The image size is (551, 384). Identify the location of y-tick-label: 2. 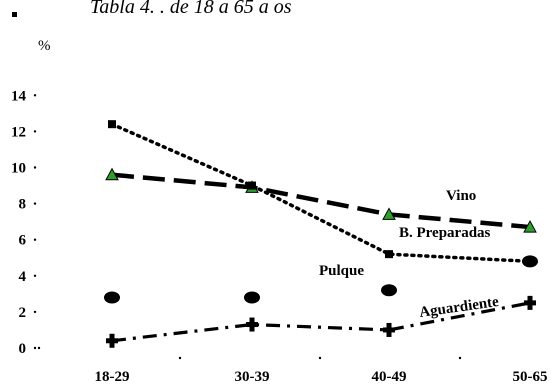
(23, 313).